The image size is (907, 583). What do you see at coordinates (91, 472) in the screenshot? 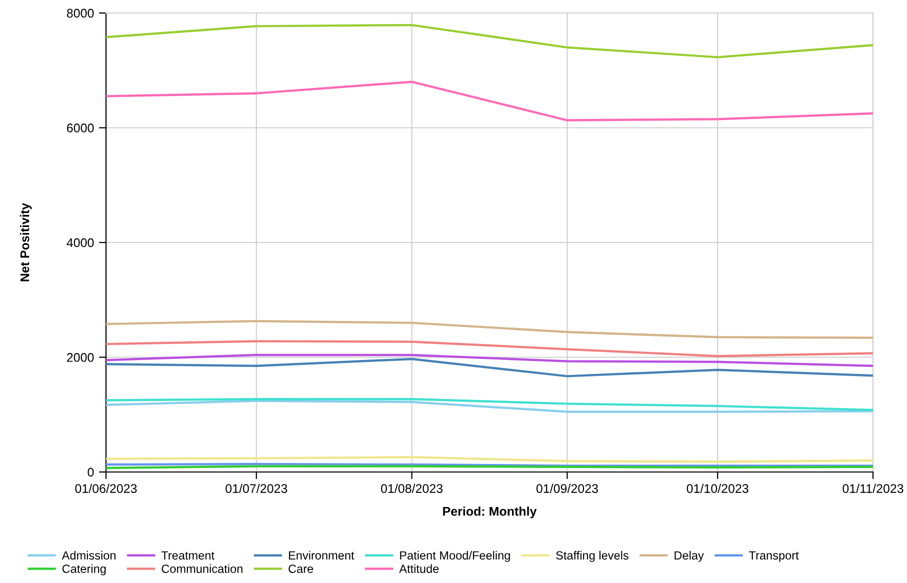
I see `y-tick-label: 0` at bounding box center [91, 472].